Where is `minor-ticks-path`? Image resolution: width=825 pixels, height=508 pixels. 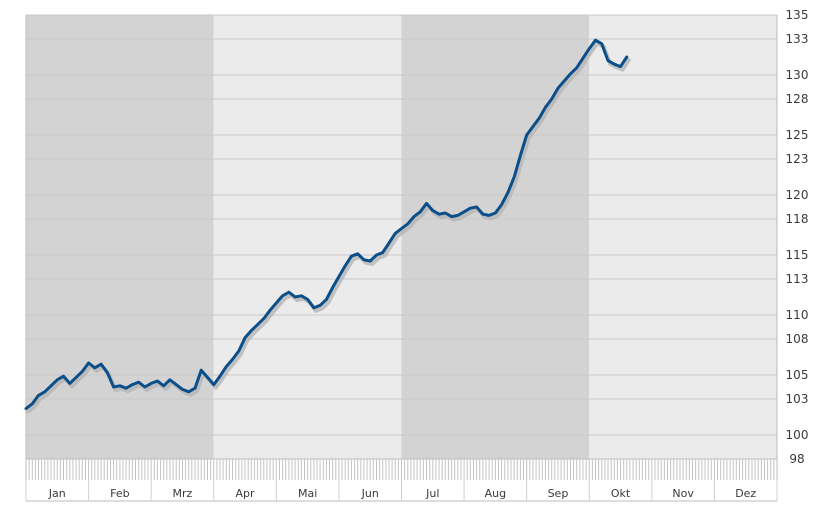 minor-ticks-path is located at coordinates (401, 469).